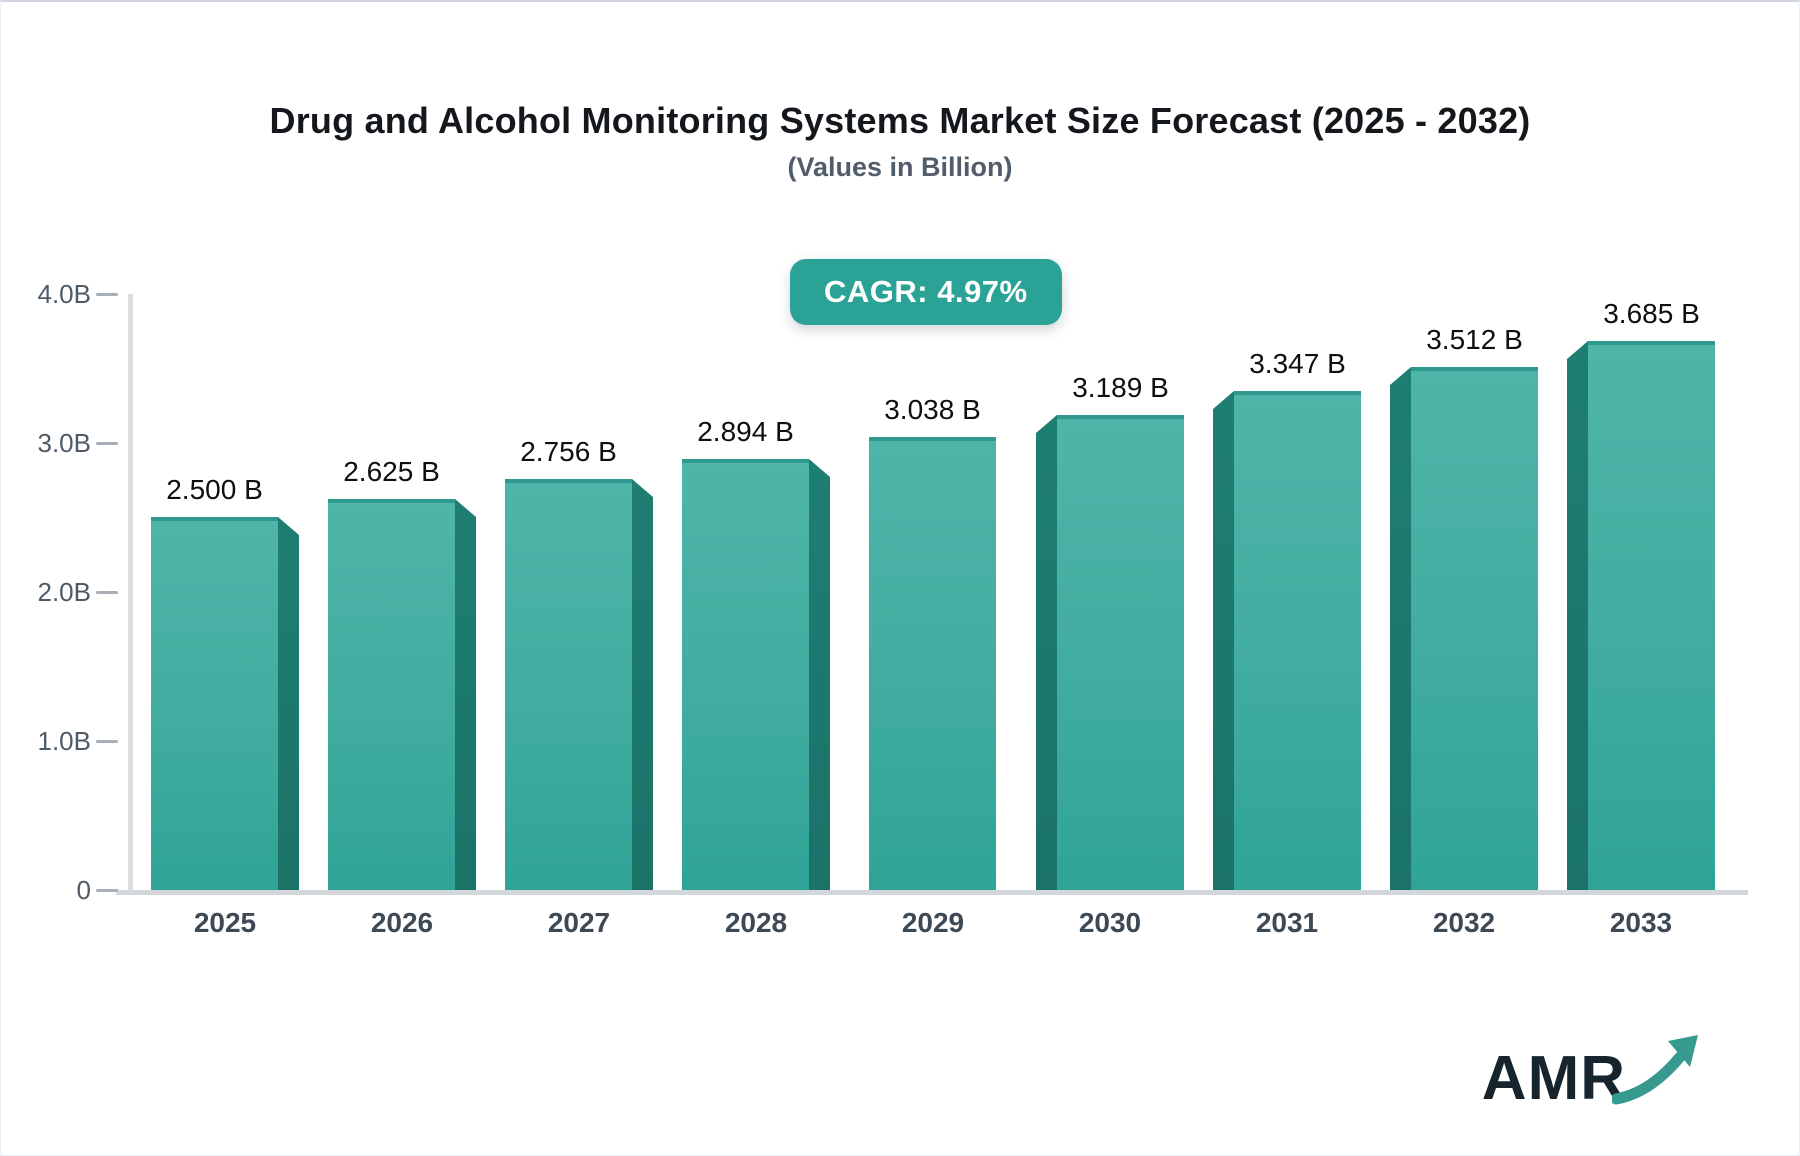 The width and height of the screenshot is (1800, 1156). I want to click on x-axis-labels: 2025 2026 2027 2028 2029 2030 2031 2032 2033, so click(938, 923).